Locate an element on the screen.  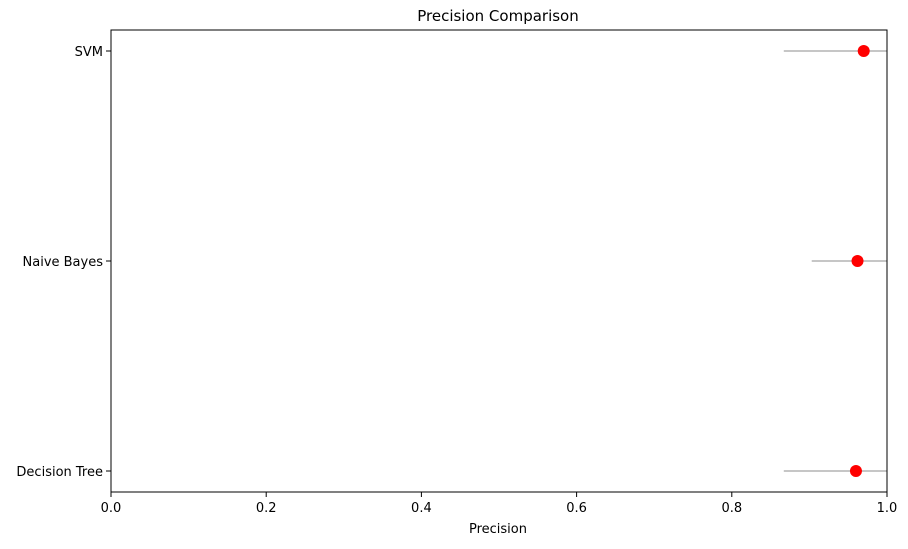
x-tick-label: 0.8 is located at coordinates (731, 508).